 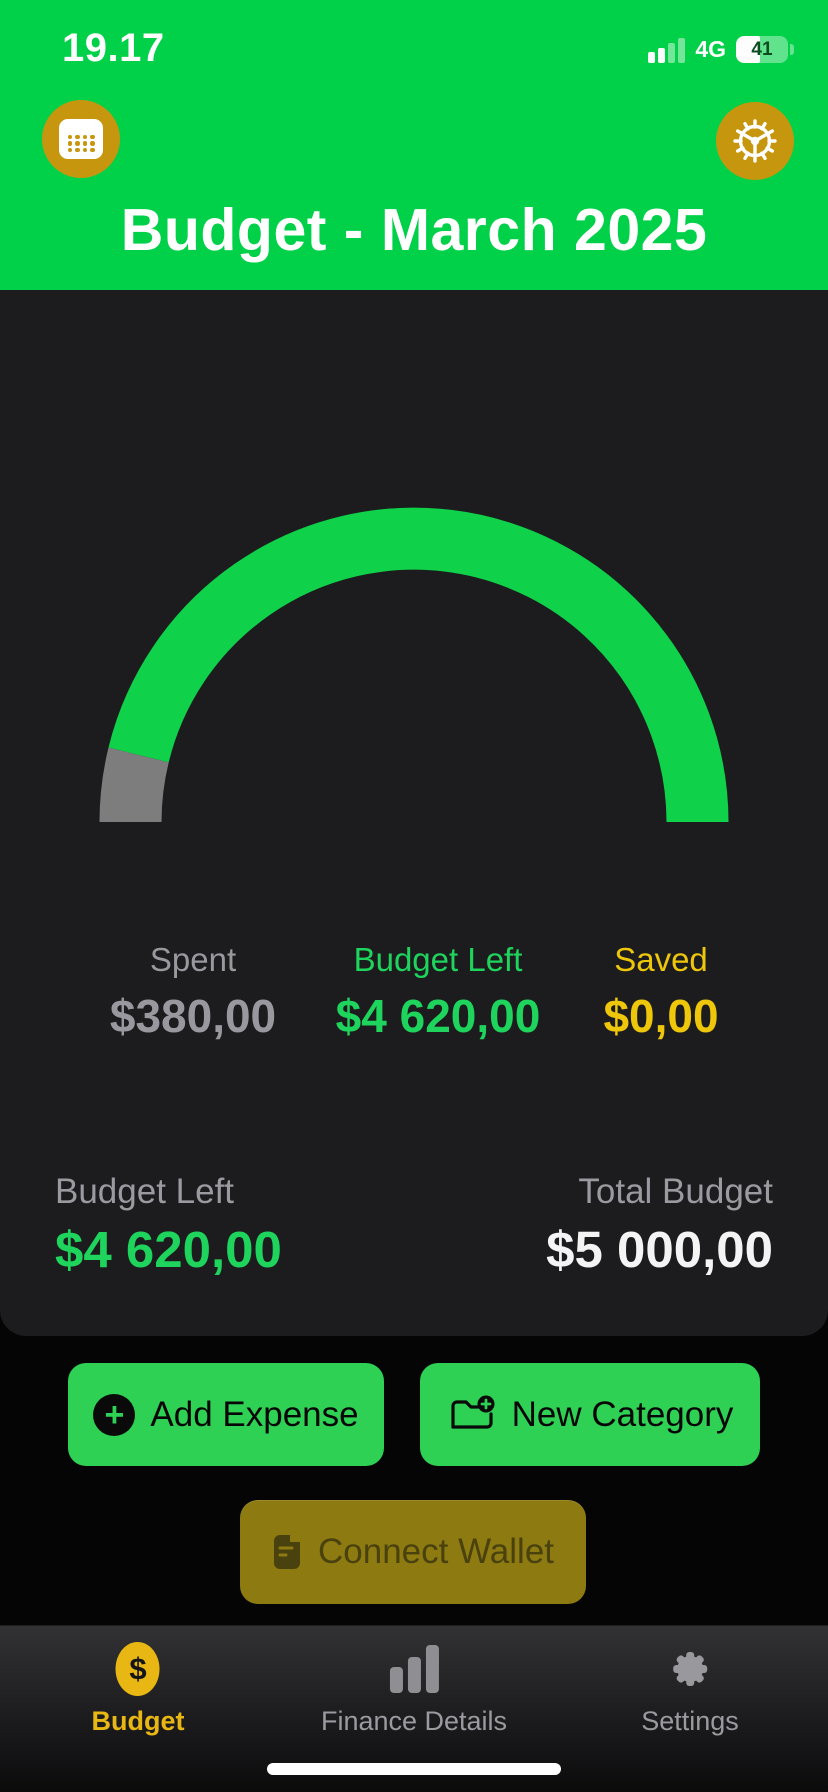 I want to click on new-category-button: New Category, so click(x=590, y=1414).